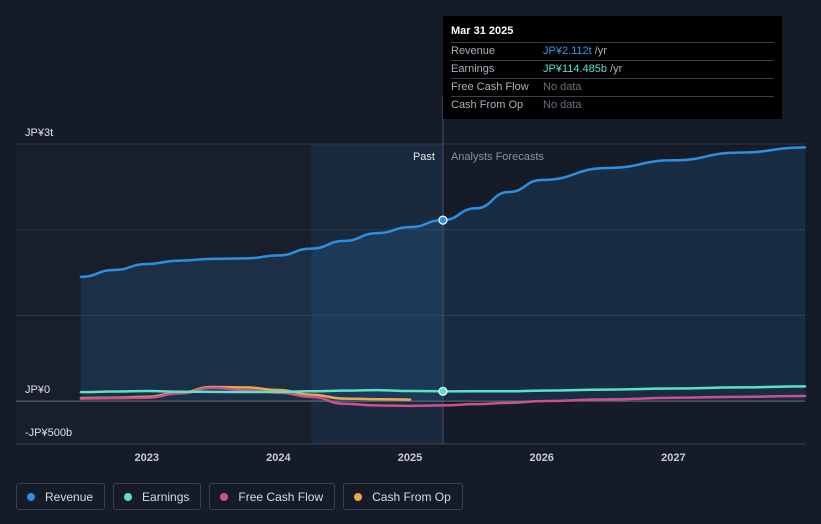 The width and height of the screenshot is (821, 524). Describe the element at coordinates (443, 220) in the screenshot. I see `highlight-point-revenue` at that location.